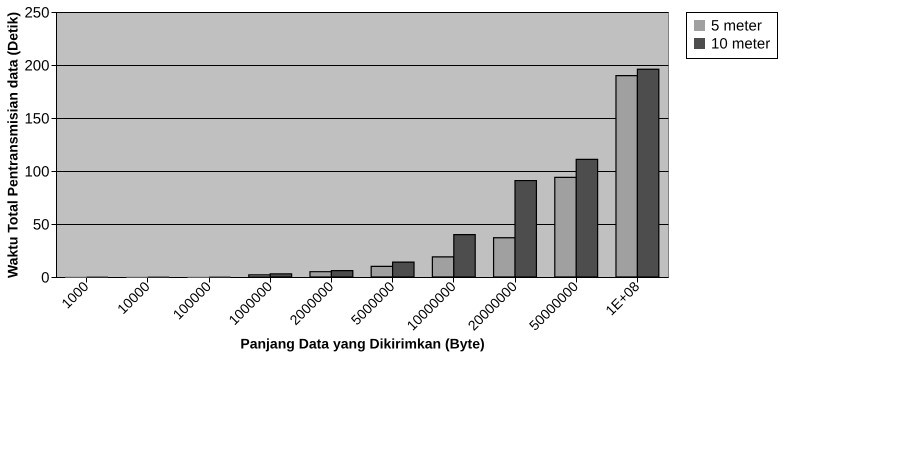  I want to click on y-tick-label: 0, so click(45, 278).